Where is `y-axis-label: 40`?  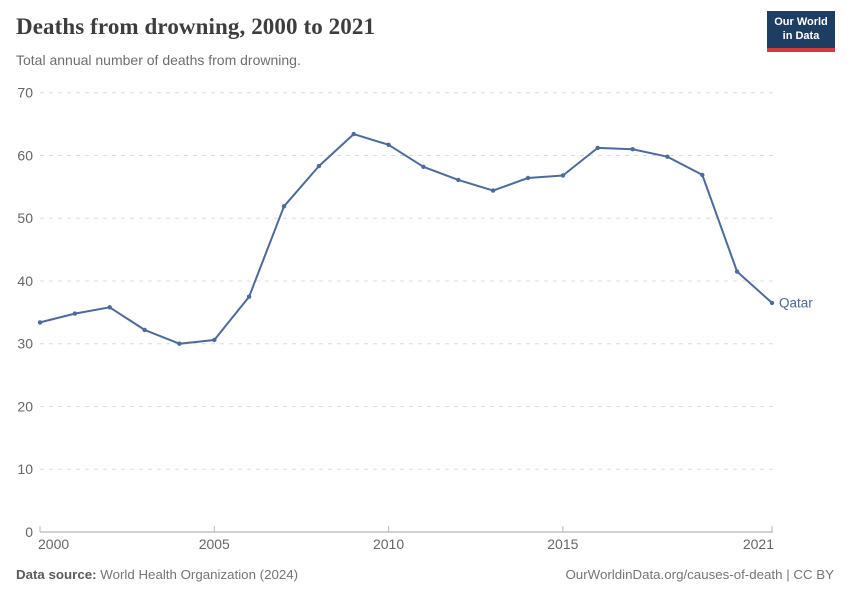
y-axis-label: 40 is located at coordinates (25, 281).